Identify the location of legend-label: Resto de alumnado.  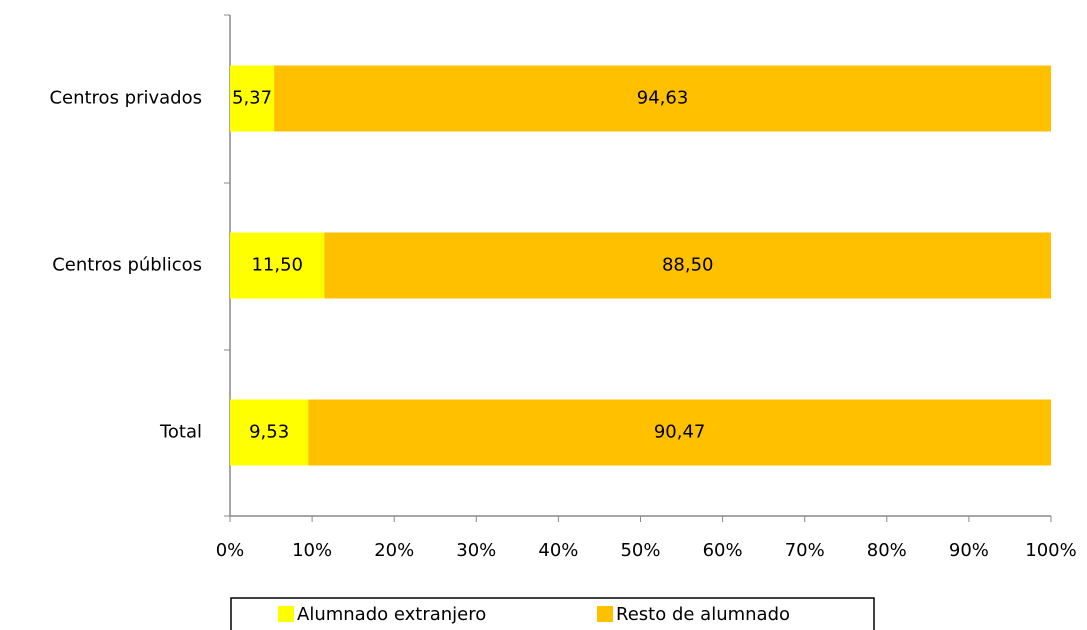
(703, 614).